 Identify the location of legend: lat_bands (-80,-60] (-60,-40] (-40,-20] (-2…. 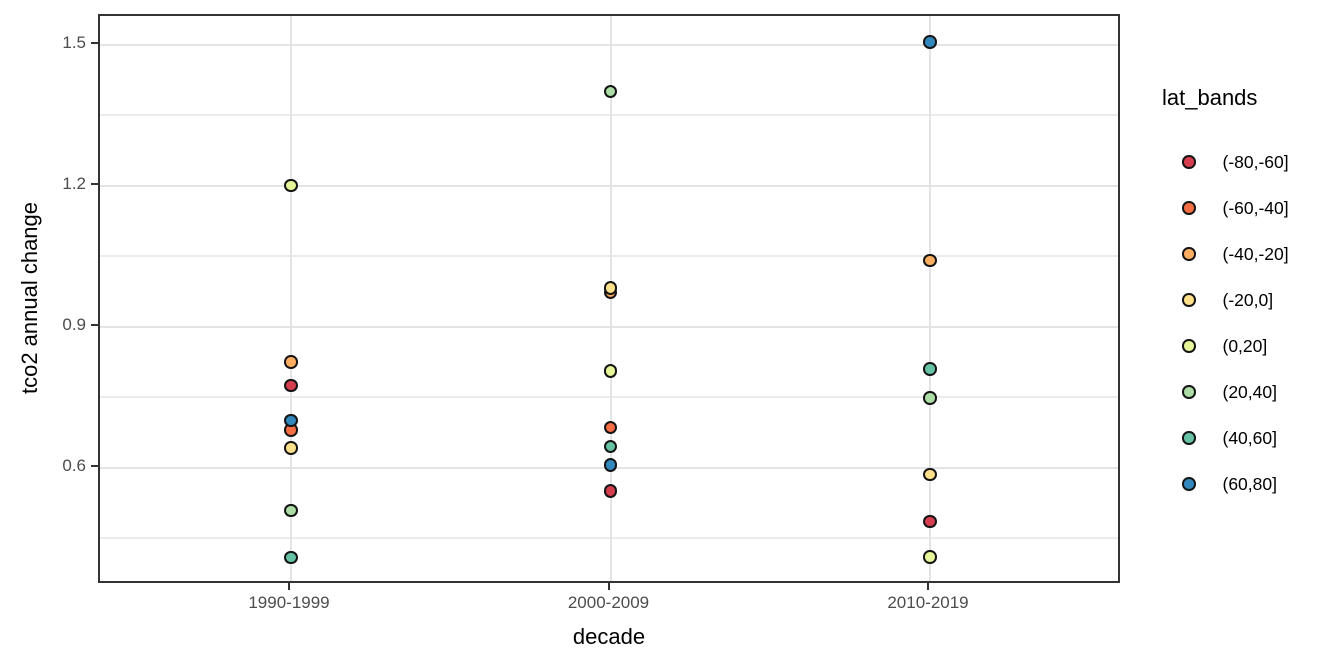
(1225, 296).